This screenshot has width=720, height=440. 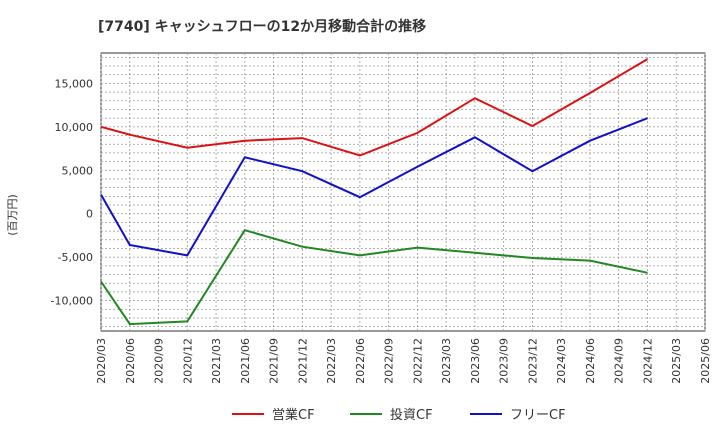 I want to click on legend-label: フリーCF, so click(x=538, y=415).